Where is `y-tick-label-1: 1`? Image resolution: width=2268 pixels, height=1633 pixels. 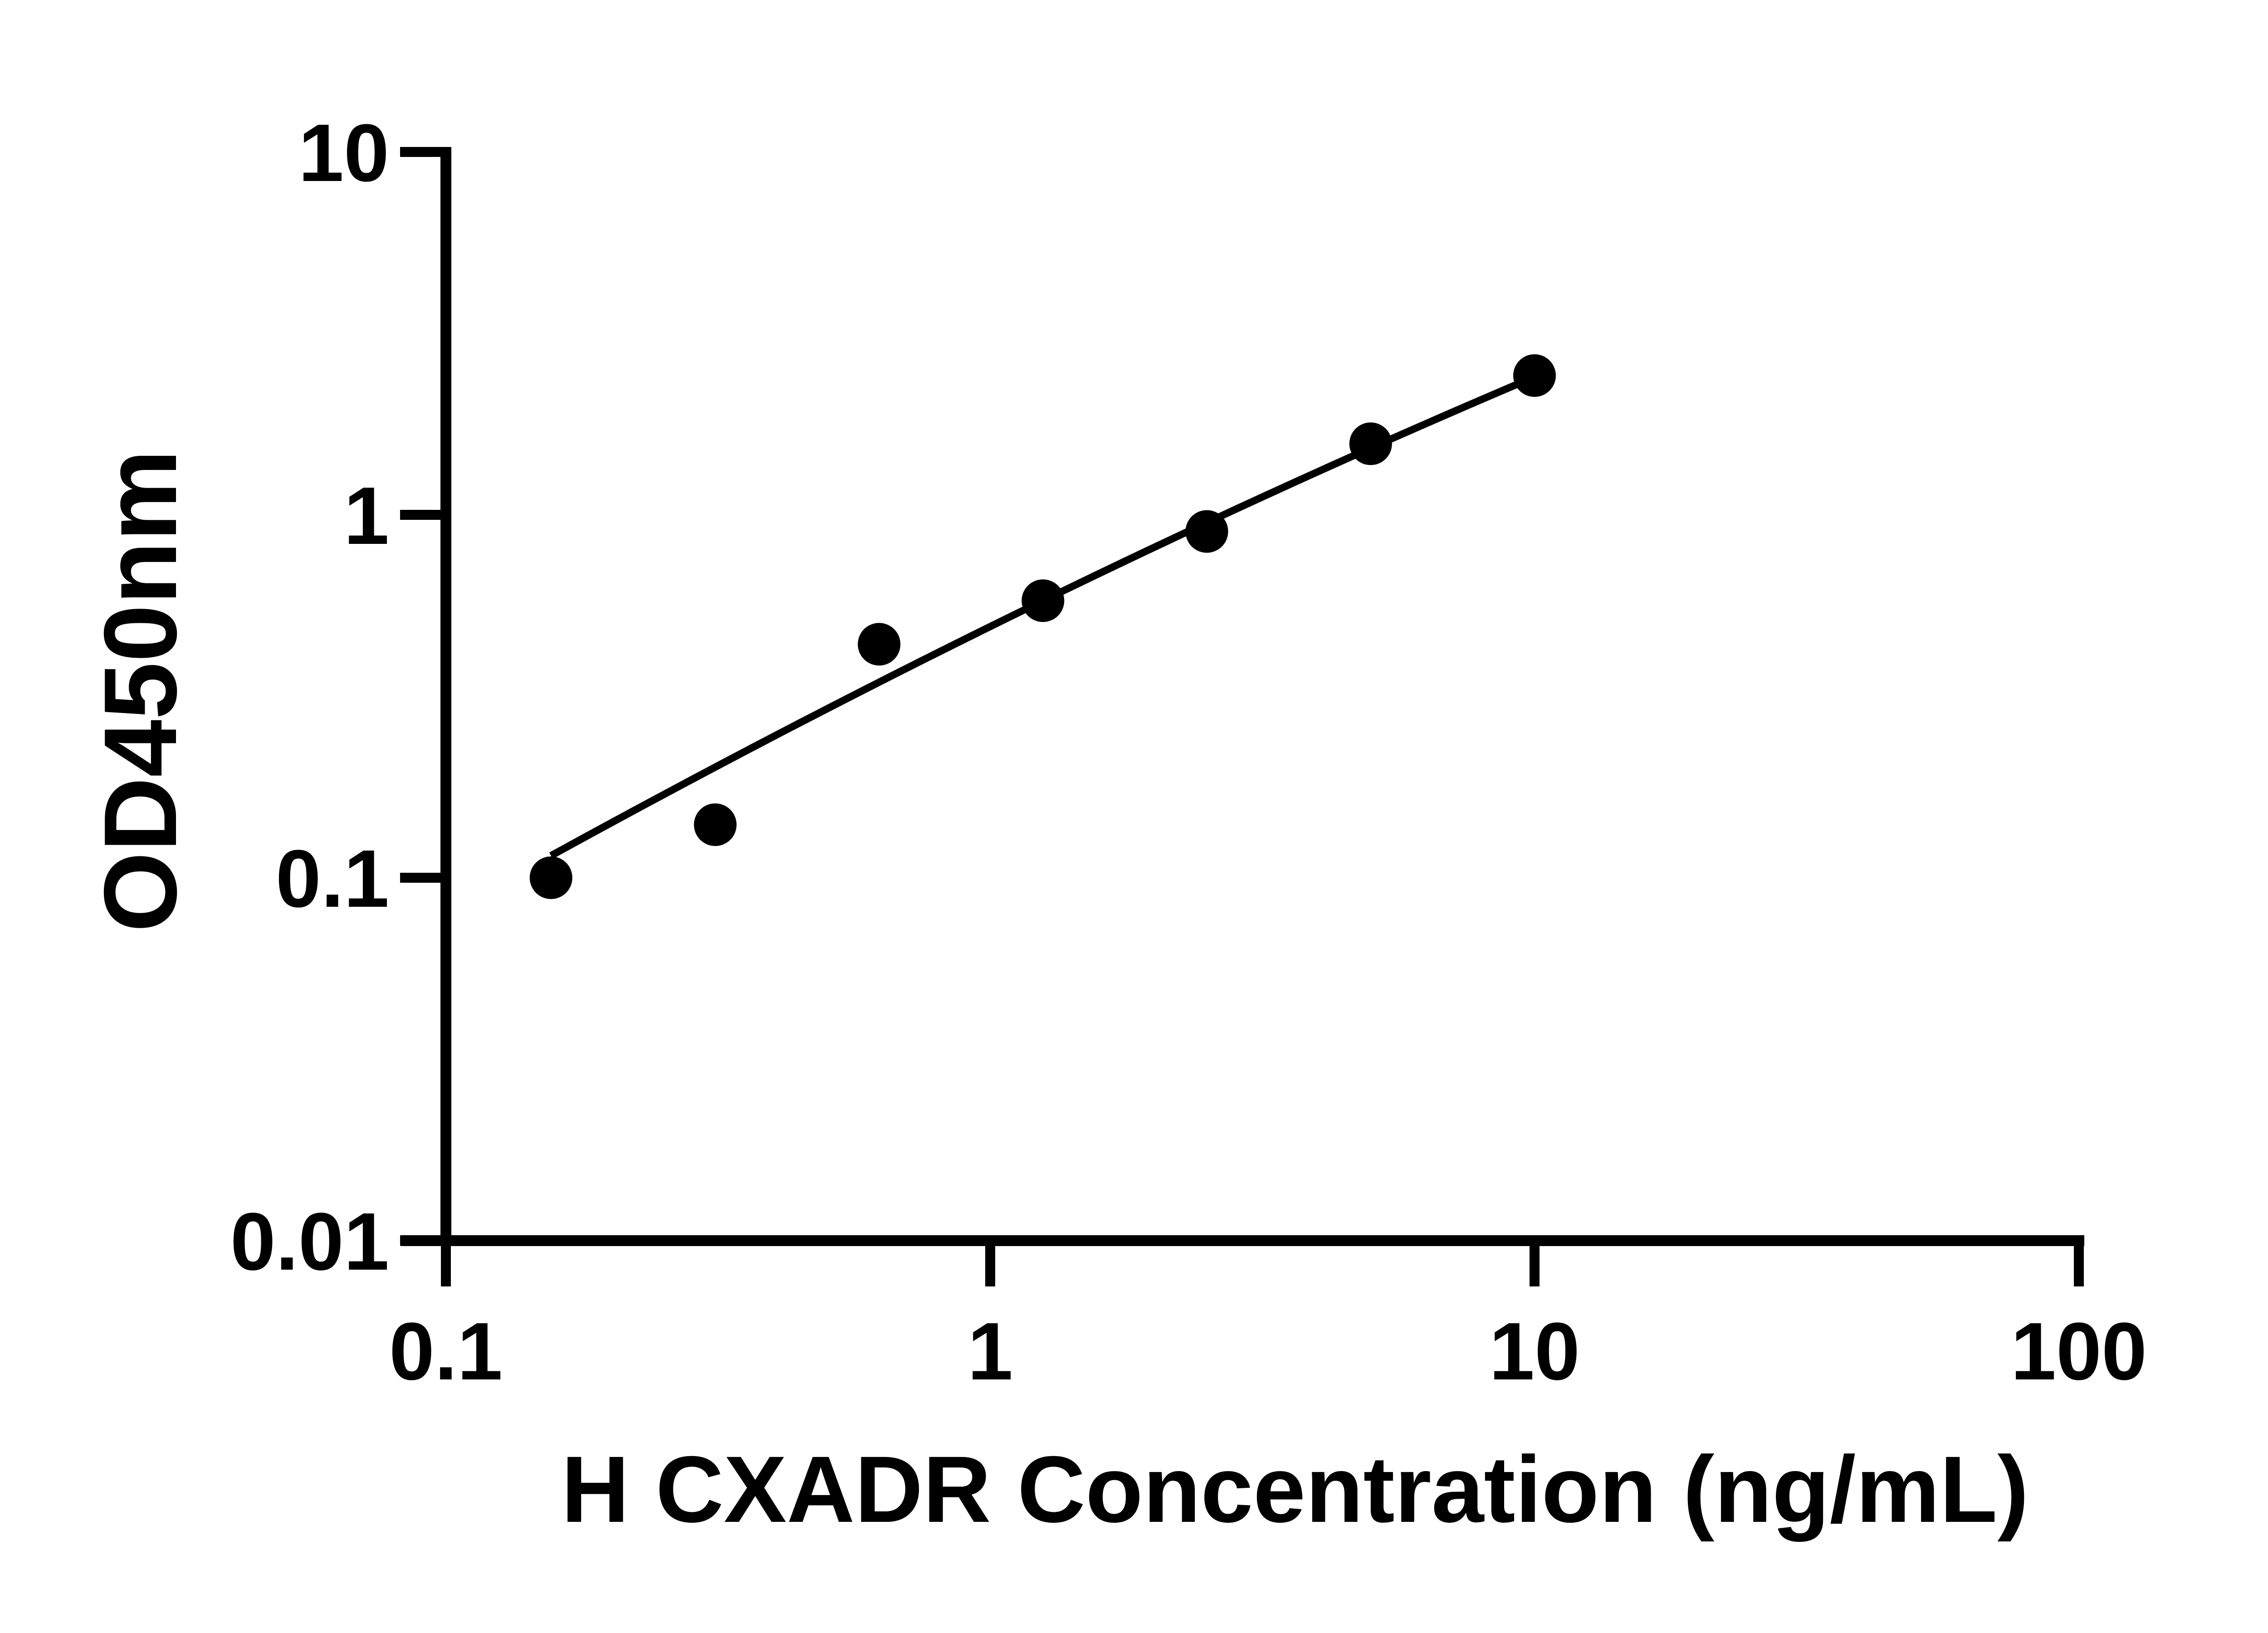 y-tick-label-1: 1 is located at coordinates (367, 516).